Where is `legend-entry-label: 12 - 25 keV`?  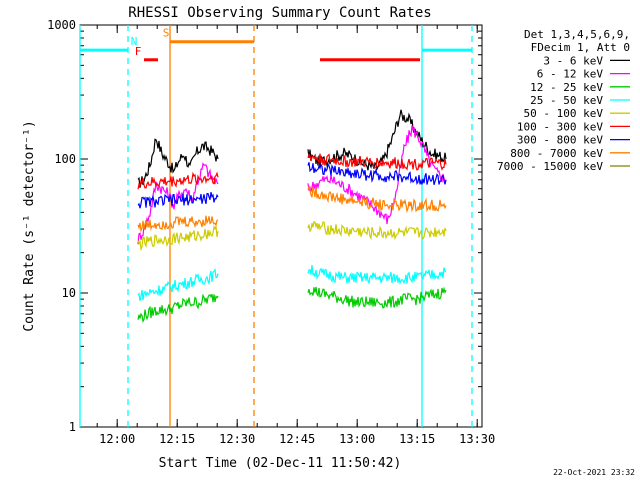 legend-entry-label: 12 - 25 keV is located at coordinates (566, 87).